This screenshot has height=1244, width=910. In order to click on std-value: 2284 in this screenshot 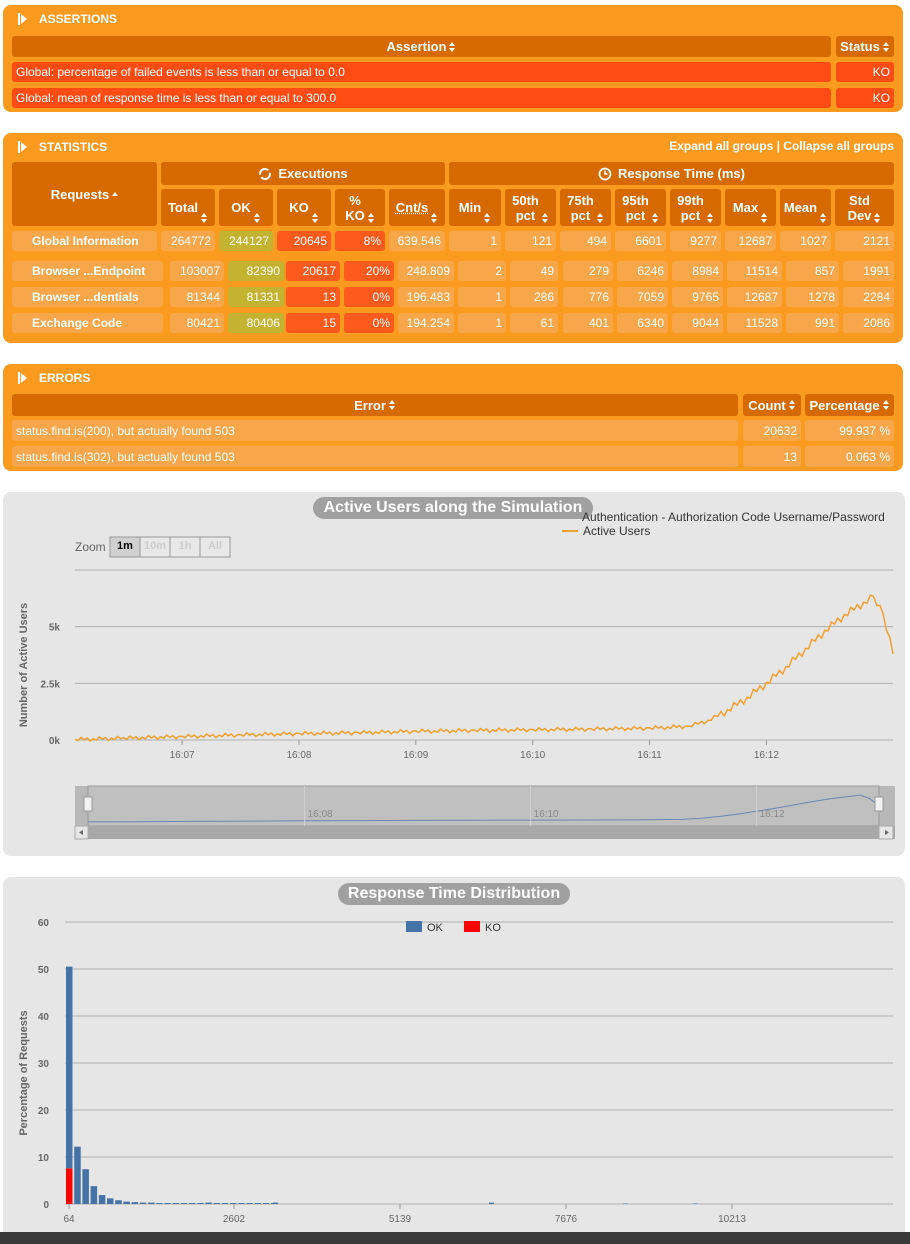, I will do `click(868, 297)`.